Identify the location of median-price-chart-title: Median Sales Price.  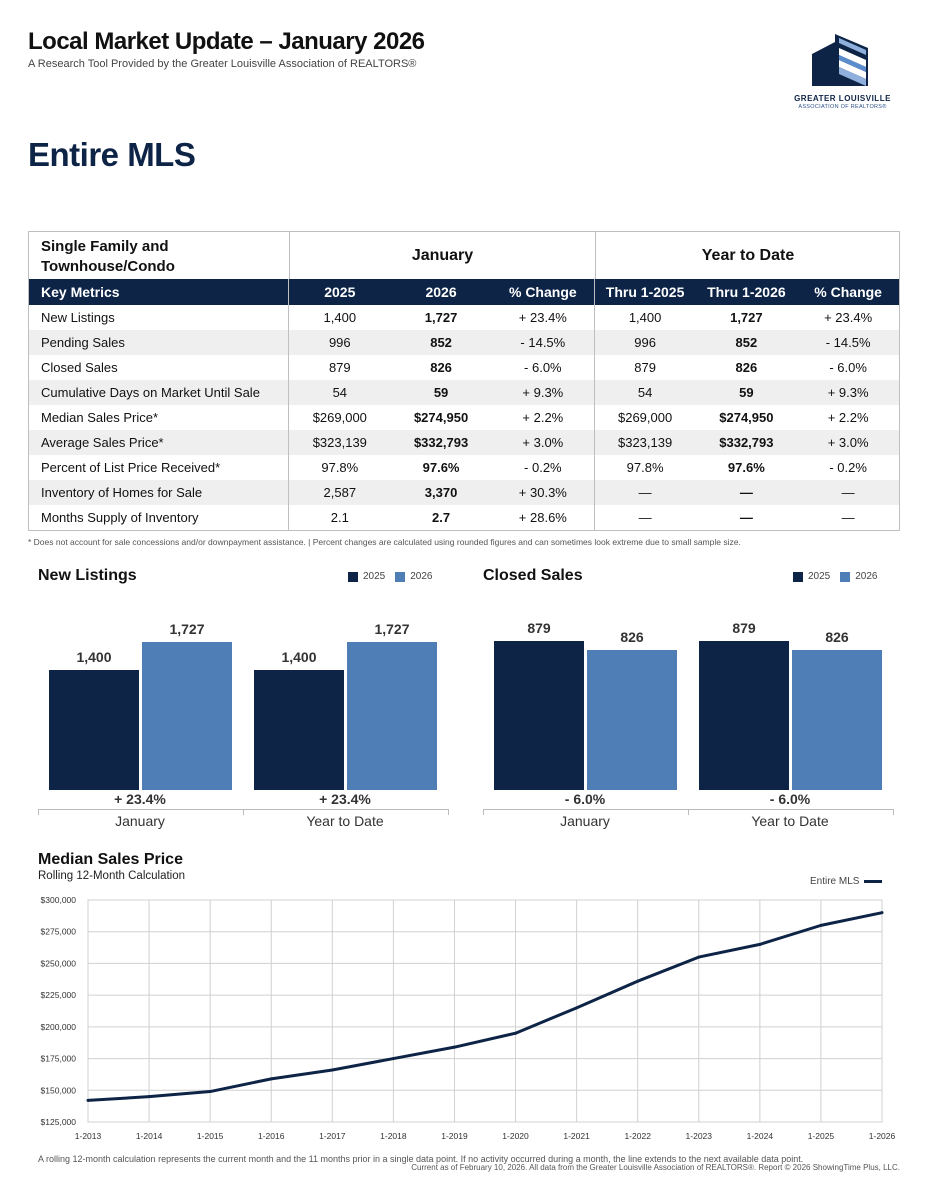
(110, 859).